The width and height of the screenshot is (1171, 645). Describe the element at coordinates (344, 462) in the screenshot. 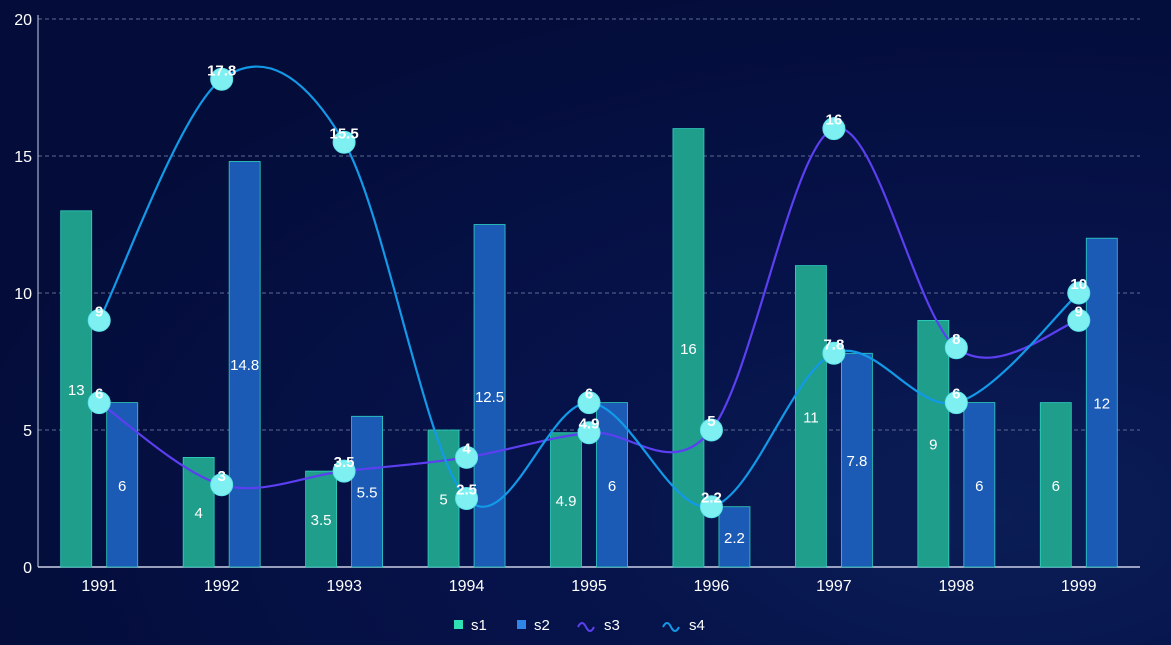

I see `point-value-label: 3.5` at that location.